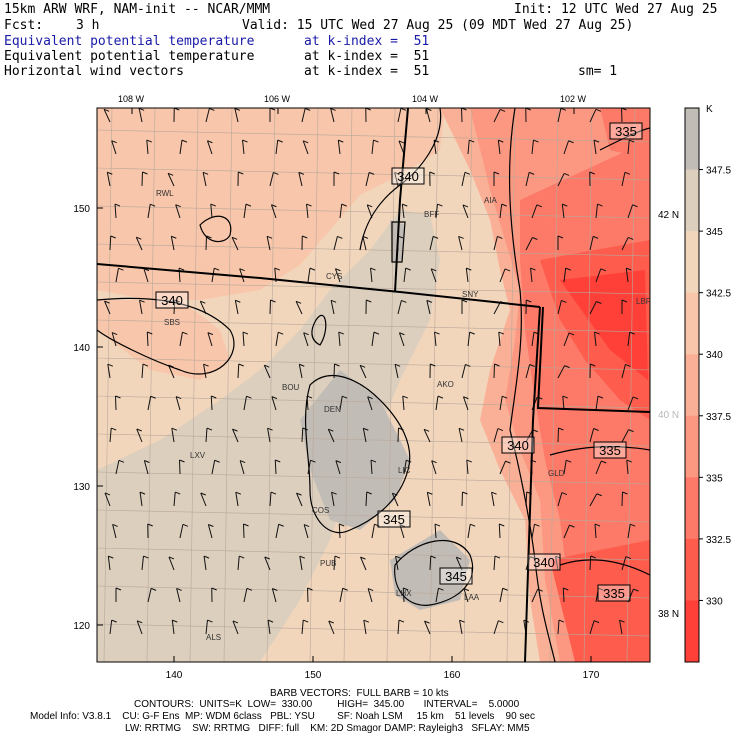  What do you see at coordinates (404, 470) in the screenshot?
I see `city-label: LIC` at bounding box center [404, 470].